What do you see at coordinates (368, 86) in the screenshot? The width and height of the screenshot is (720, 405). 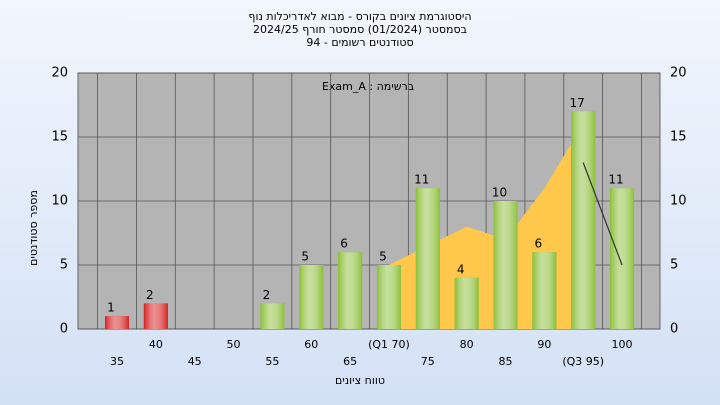 I see `annotation: Exam_A : ברשימה` at bounding box center [368, 86].